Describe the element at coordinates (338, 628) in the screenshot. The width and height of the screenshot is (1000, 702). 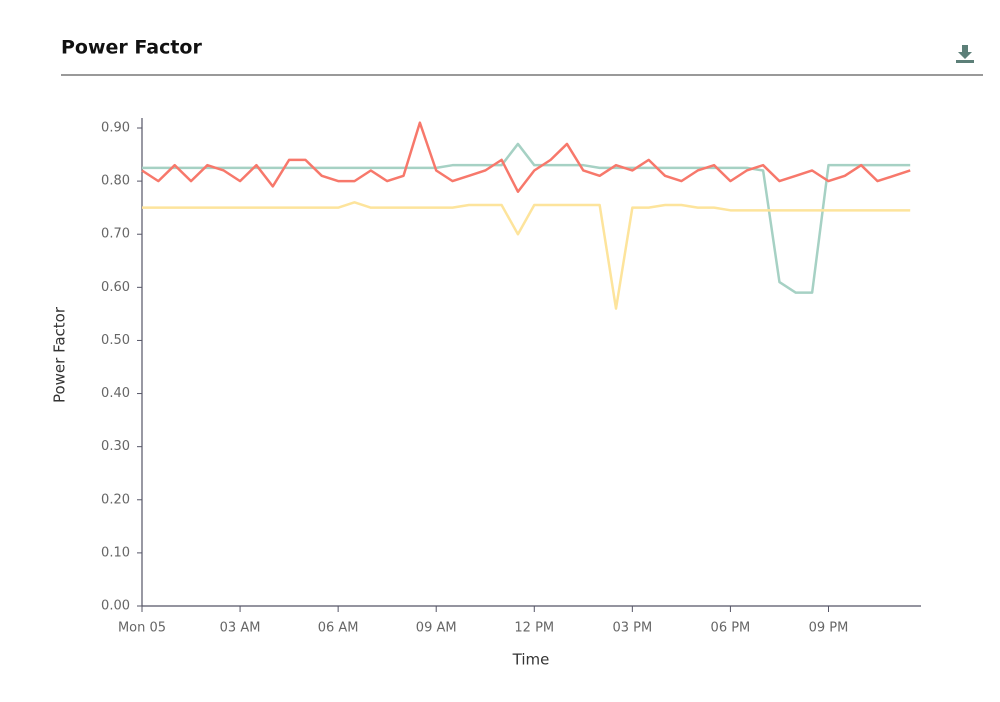
I see `x-tick-label: 06 AM` at that location.